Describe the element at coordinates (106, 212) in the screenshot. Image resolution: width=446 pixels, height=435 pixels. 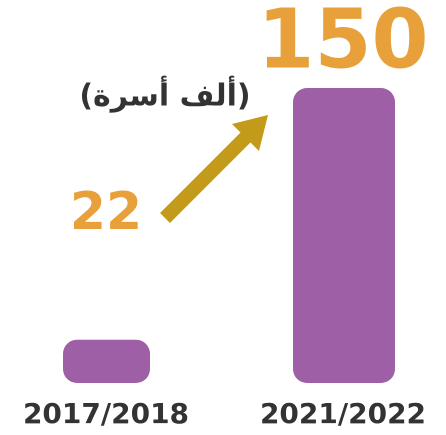
I see `value-label: 22` at that location.